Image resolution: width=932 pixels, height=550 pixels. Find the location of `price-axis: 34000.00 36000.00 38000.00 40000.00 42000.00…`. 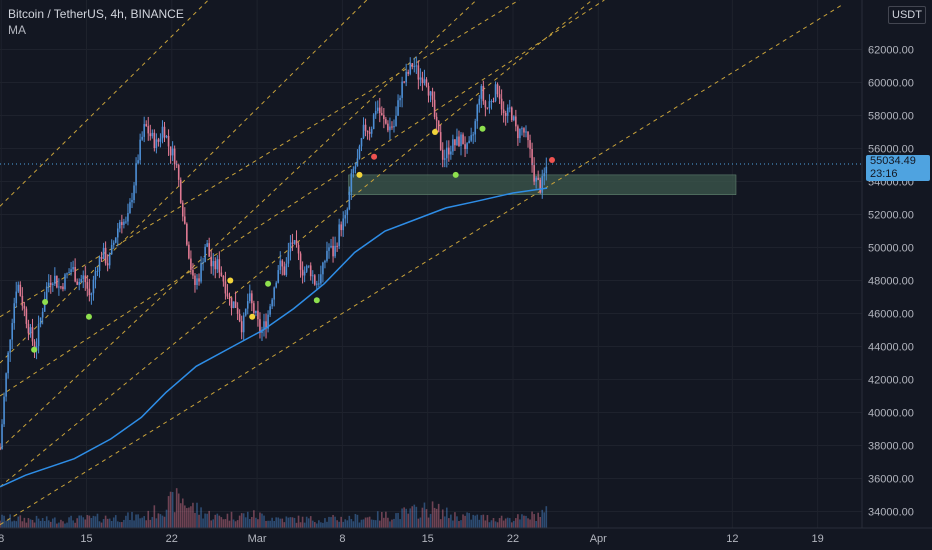

price-axis: 34000.00 36000.00 38000.00 40000.00 42000.00… is located at coordinates (891, 282).